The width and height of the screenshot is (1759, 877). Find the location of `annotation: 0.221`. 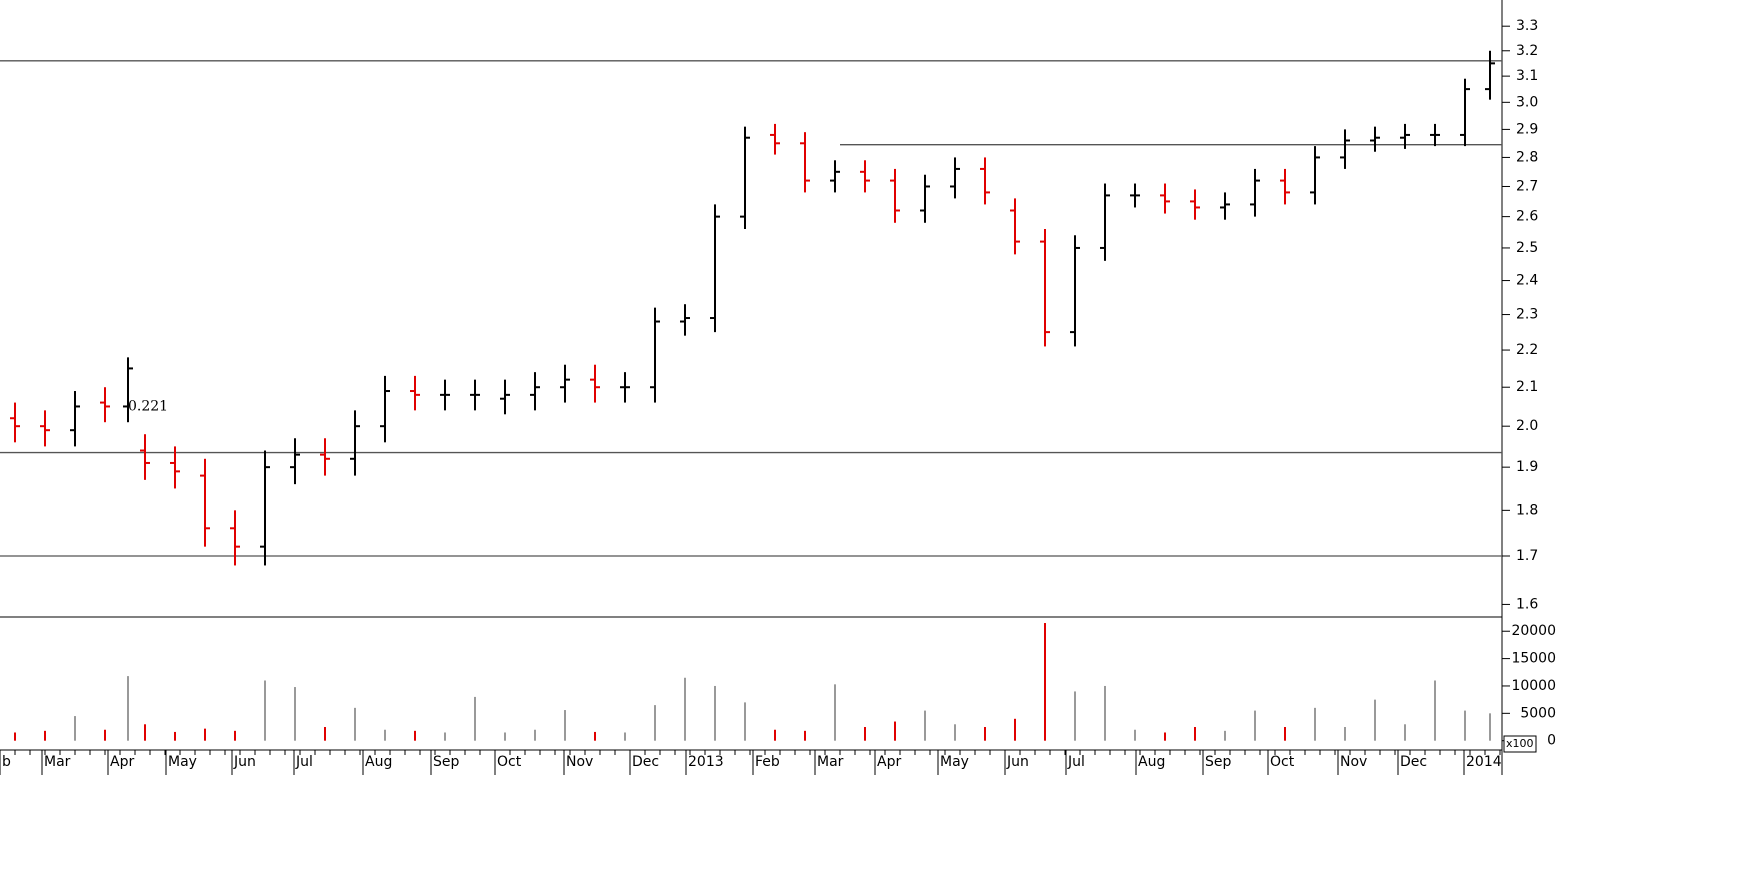

annotation: 0.221 is located at coordinates (148, 406).